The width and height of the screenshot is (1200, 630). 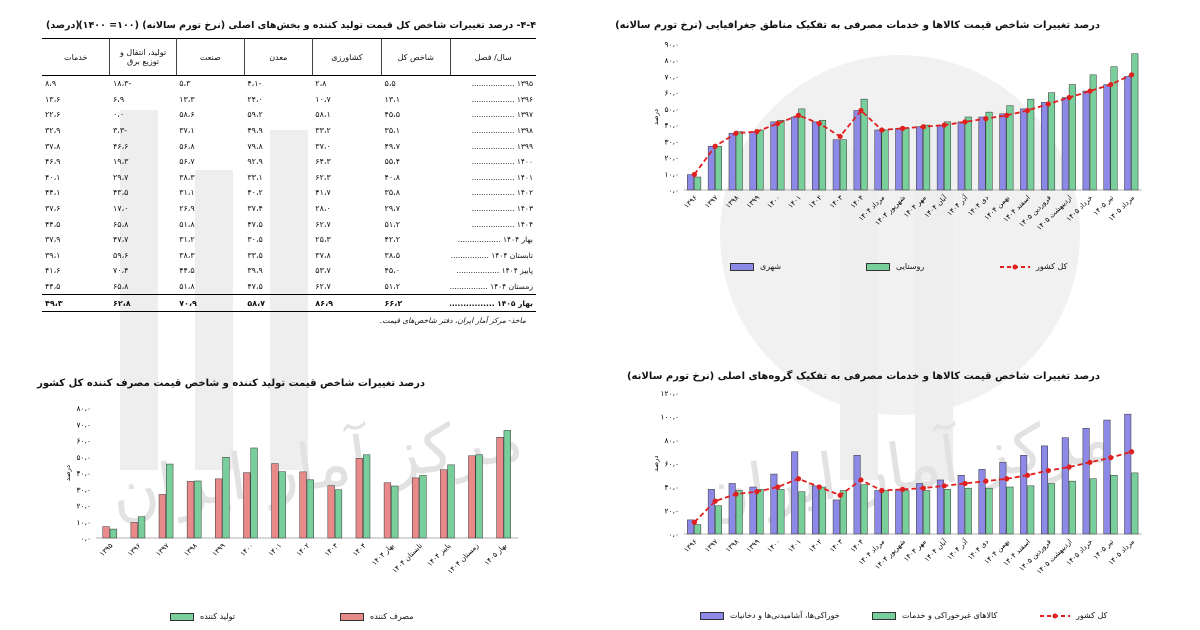 I want to click on x-tick-label: ۱۳۹۸, so click(x=732, y=546).